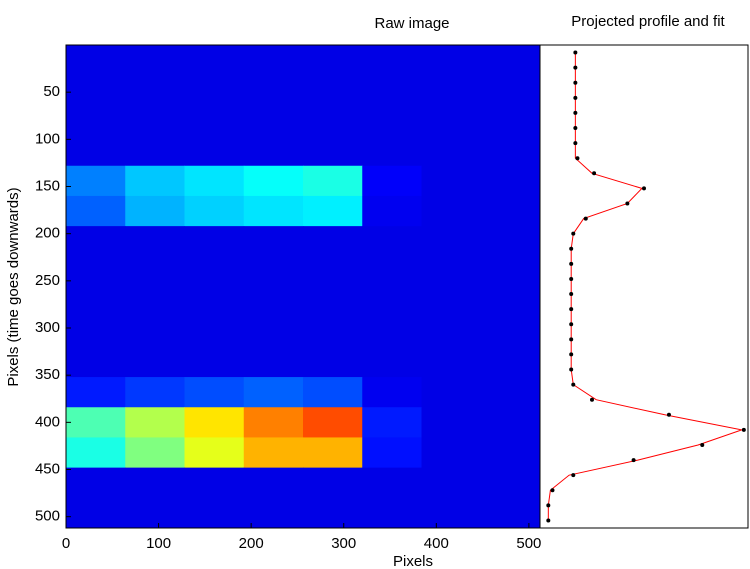  Describe the element at coordinates (413, 561) in the screenshot. I see `x-axis-label: Pixels` at that location.